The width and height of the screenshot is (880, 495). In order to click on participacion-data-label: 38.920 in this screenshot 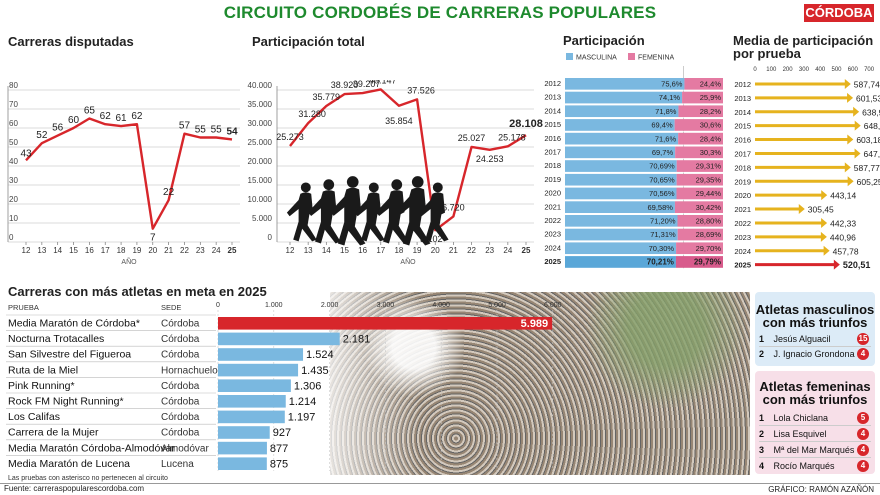, I will do `click(345, 85)`.